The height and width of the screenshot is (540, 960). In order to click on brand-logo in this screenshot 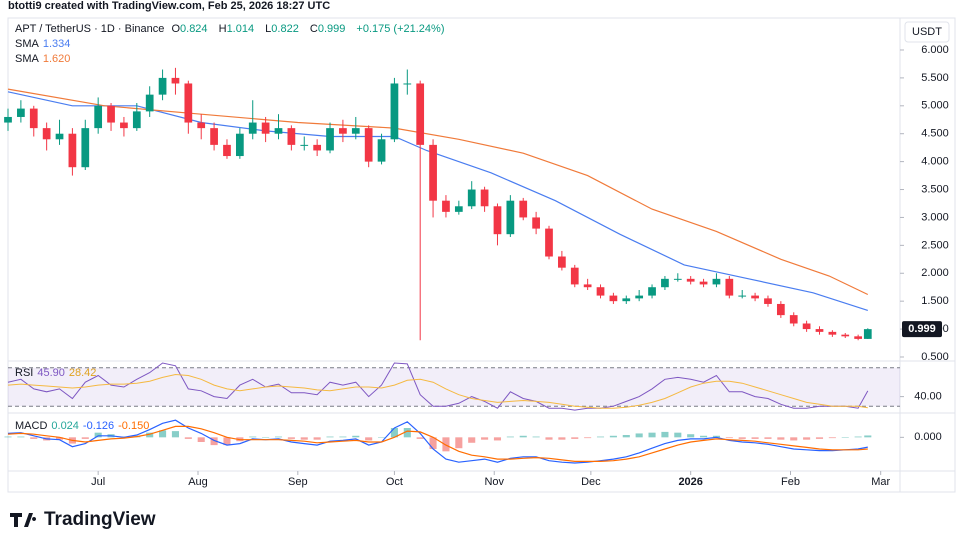, I will do `click(23, 520)`.